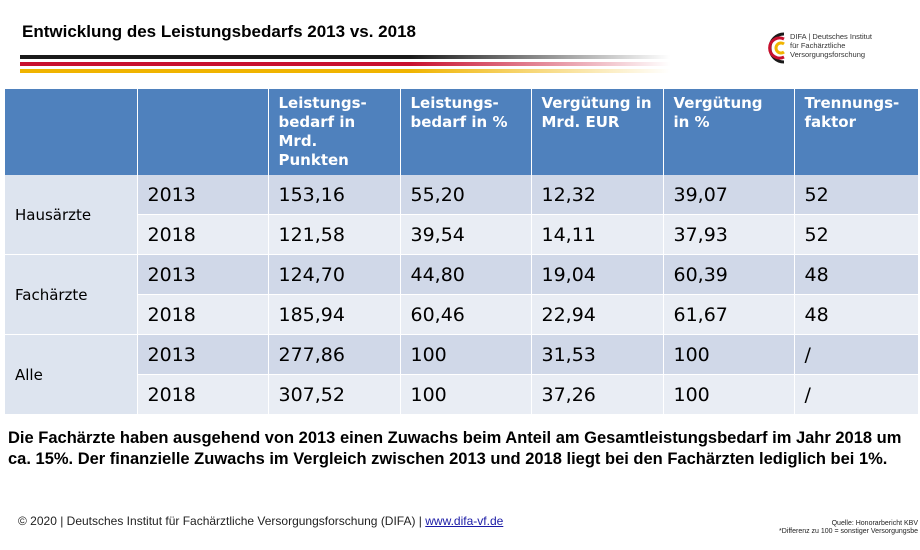 This screenshot has height=550, width=920. I want to click on punkte-cell: 185,94, so click(334, 314).